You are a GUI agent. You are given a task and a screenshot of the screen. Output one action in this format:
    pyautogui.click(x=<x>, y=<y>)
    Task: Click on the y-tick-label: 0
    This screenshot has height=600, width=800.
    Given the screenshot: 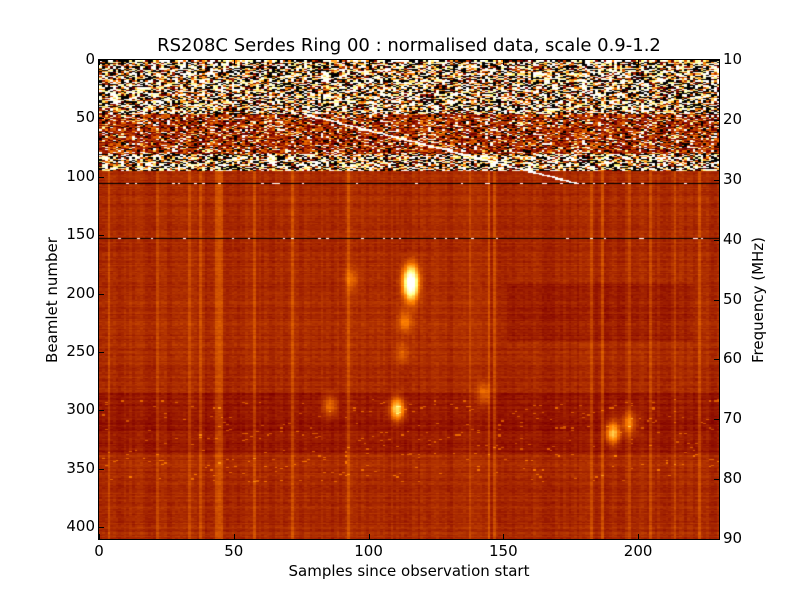 What is the action you would take?
    pyautogui.click(x=90, y=59)
    